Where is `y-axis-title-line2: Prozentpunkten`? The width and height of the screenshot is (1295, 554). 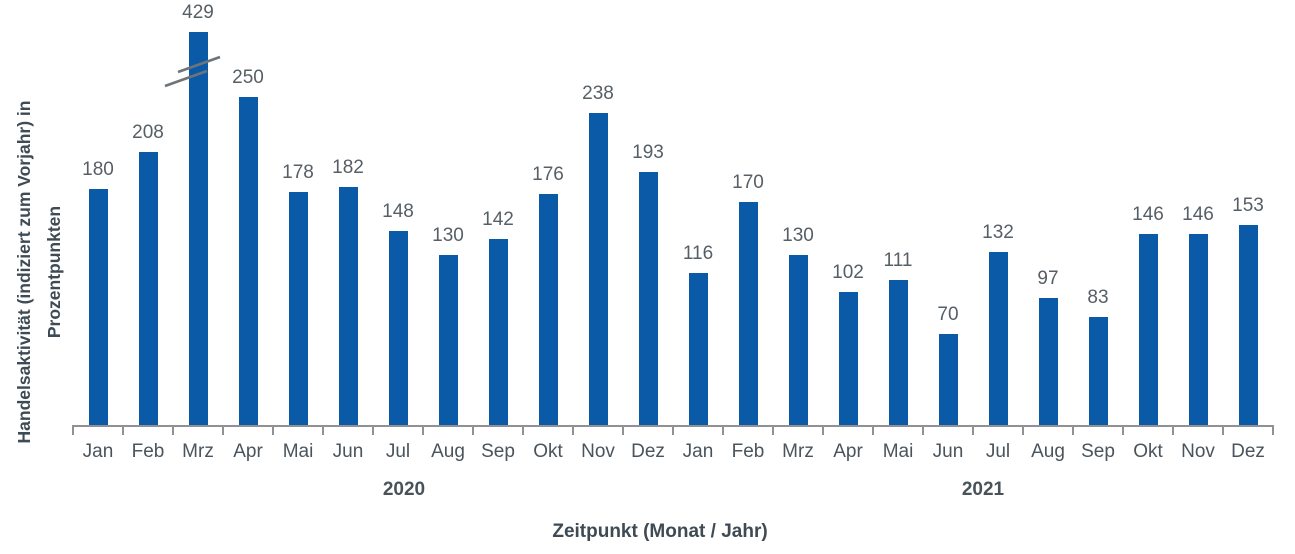
y-axis-title-line2: Prozentpunkten is located at coordinates (54, 272).